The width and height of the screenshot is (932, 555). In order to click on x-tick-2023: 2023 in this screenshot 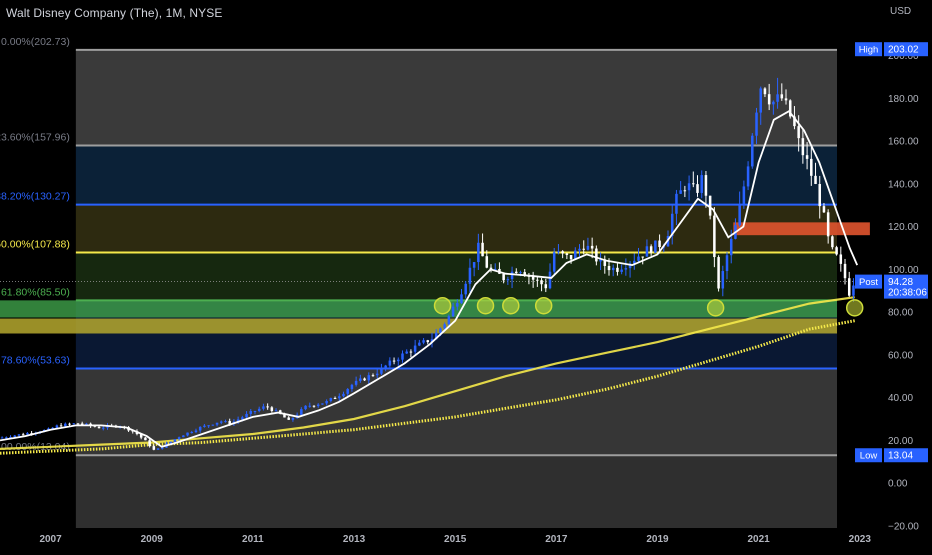, I will do `click(860, 539)`.